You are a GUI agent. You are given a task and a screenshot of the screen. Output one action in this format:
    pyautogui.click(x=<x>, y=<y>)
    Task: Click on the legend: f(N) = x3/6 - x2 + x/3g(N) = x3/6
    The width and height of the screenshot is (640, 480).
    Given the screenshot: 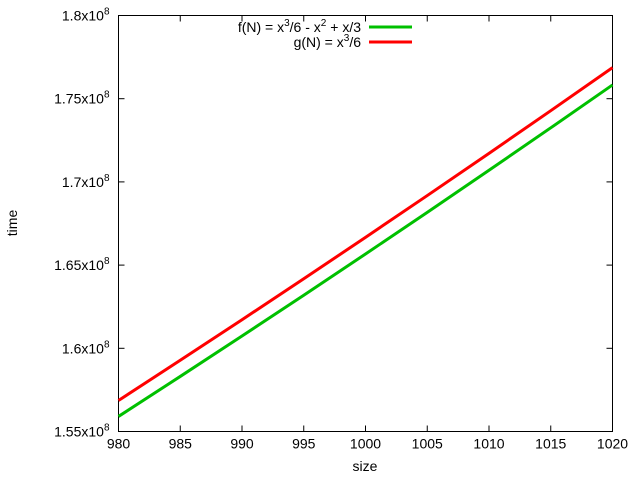 What is the action you would take?
    pyautogui.click(x=325, y=34)
    